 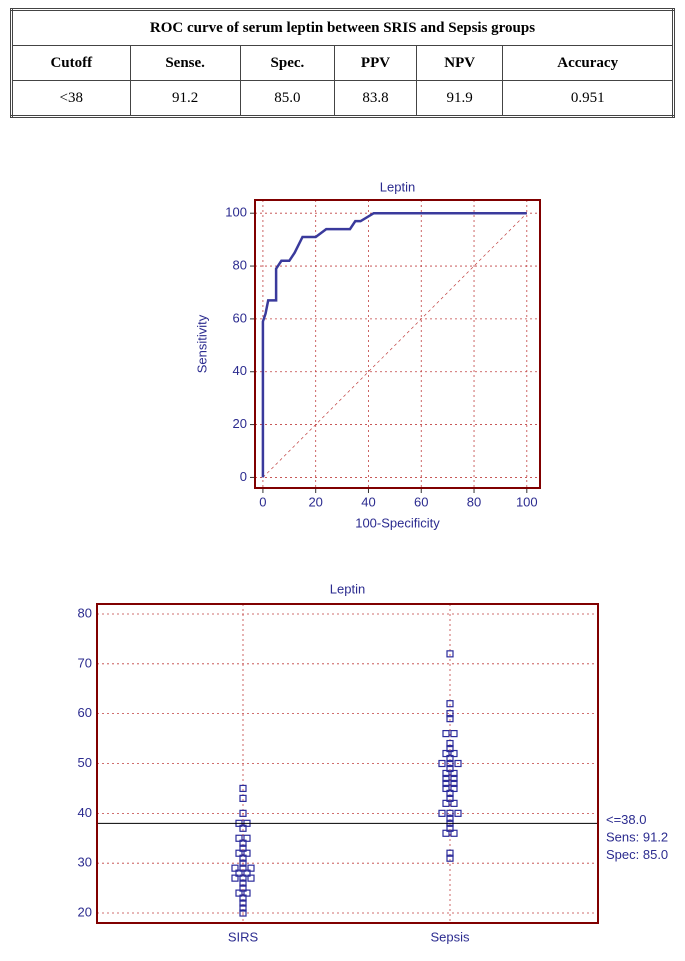 What do you see at coordinates (85, 662) in the screenshot?
I see `y-tick-label: 70` at bounding box center [85, 662].